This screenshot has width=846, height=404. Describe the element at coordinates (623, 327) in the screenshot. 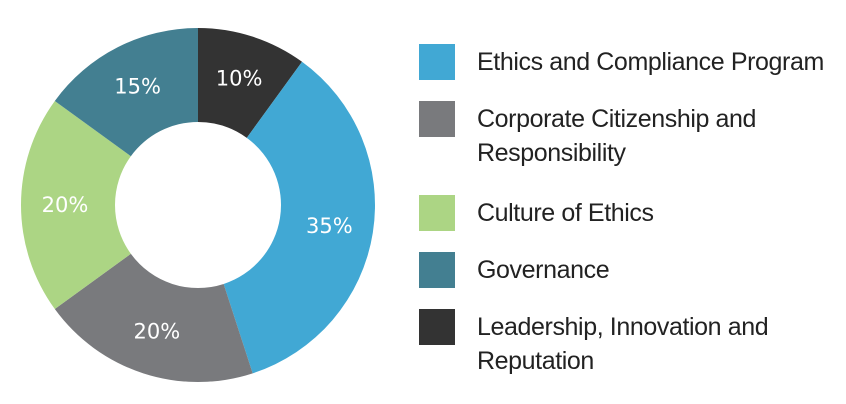

I see `legend-label-line: Leadership, Innovation and` at that location.